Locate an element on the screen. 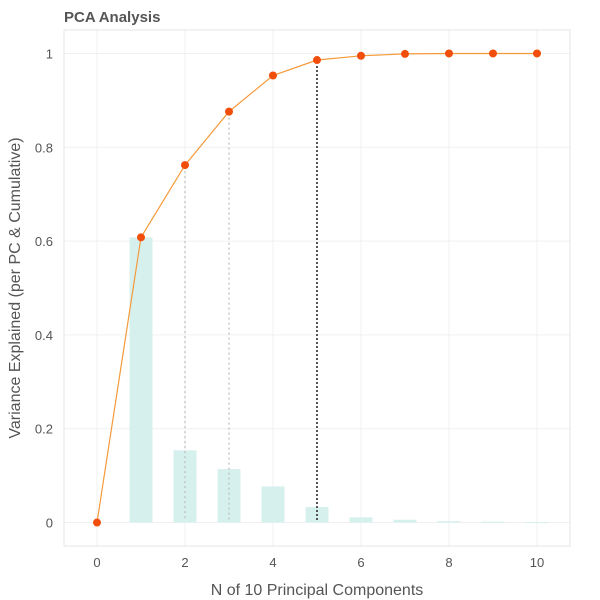 This screenshot has width=600, height=600. y-tick-label-4: 0.8 is located at coordinates (44, 147).